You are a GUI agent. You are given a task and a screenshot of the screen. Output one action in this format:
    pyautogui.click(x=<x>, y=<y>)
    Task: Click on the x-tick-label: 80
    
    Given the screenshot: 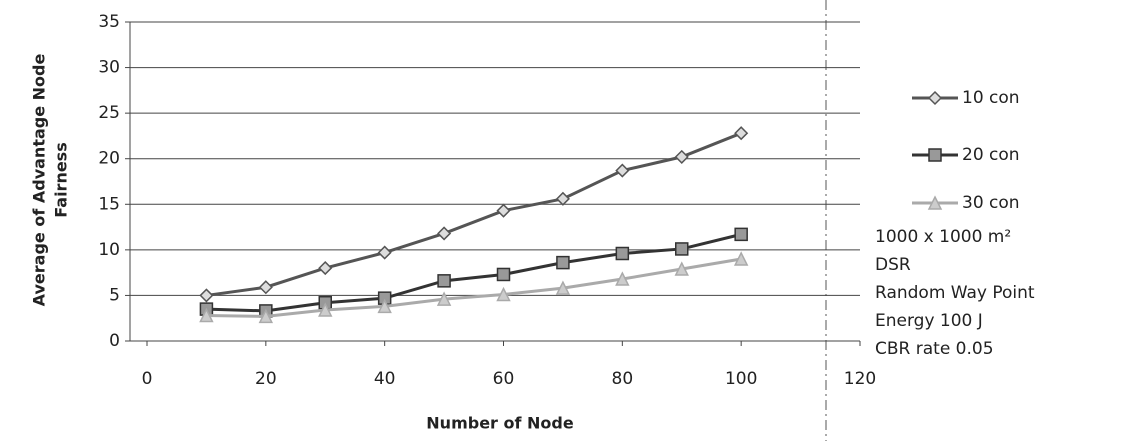 What is the action you would take?
    pyautogui.click(x=623, y=379)
    